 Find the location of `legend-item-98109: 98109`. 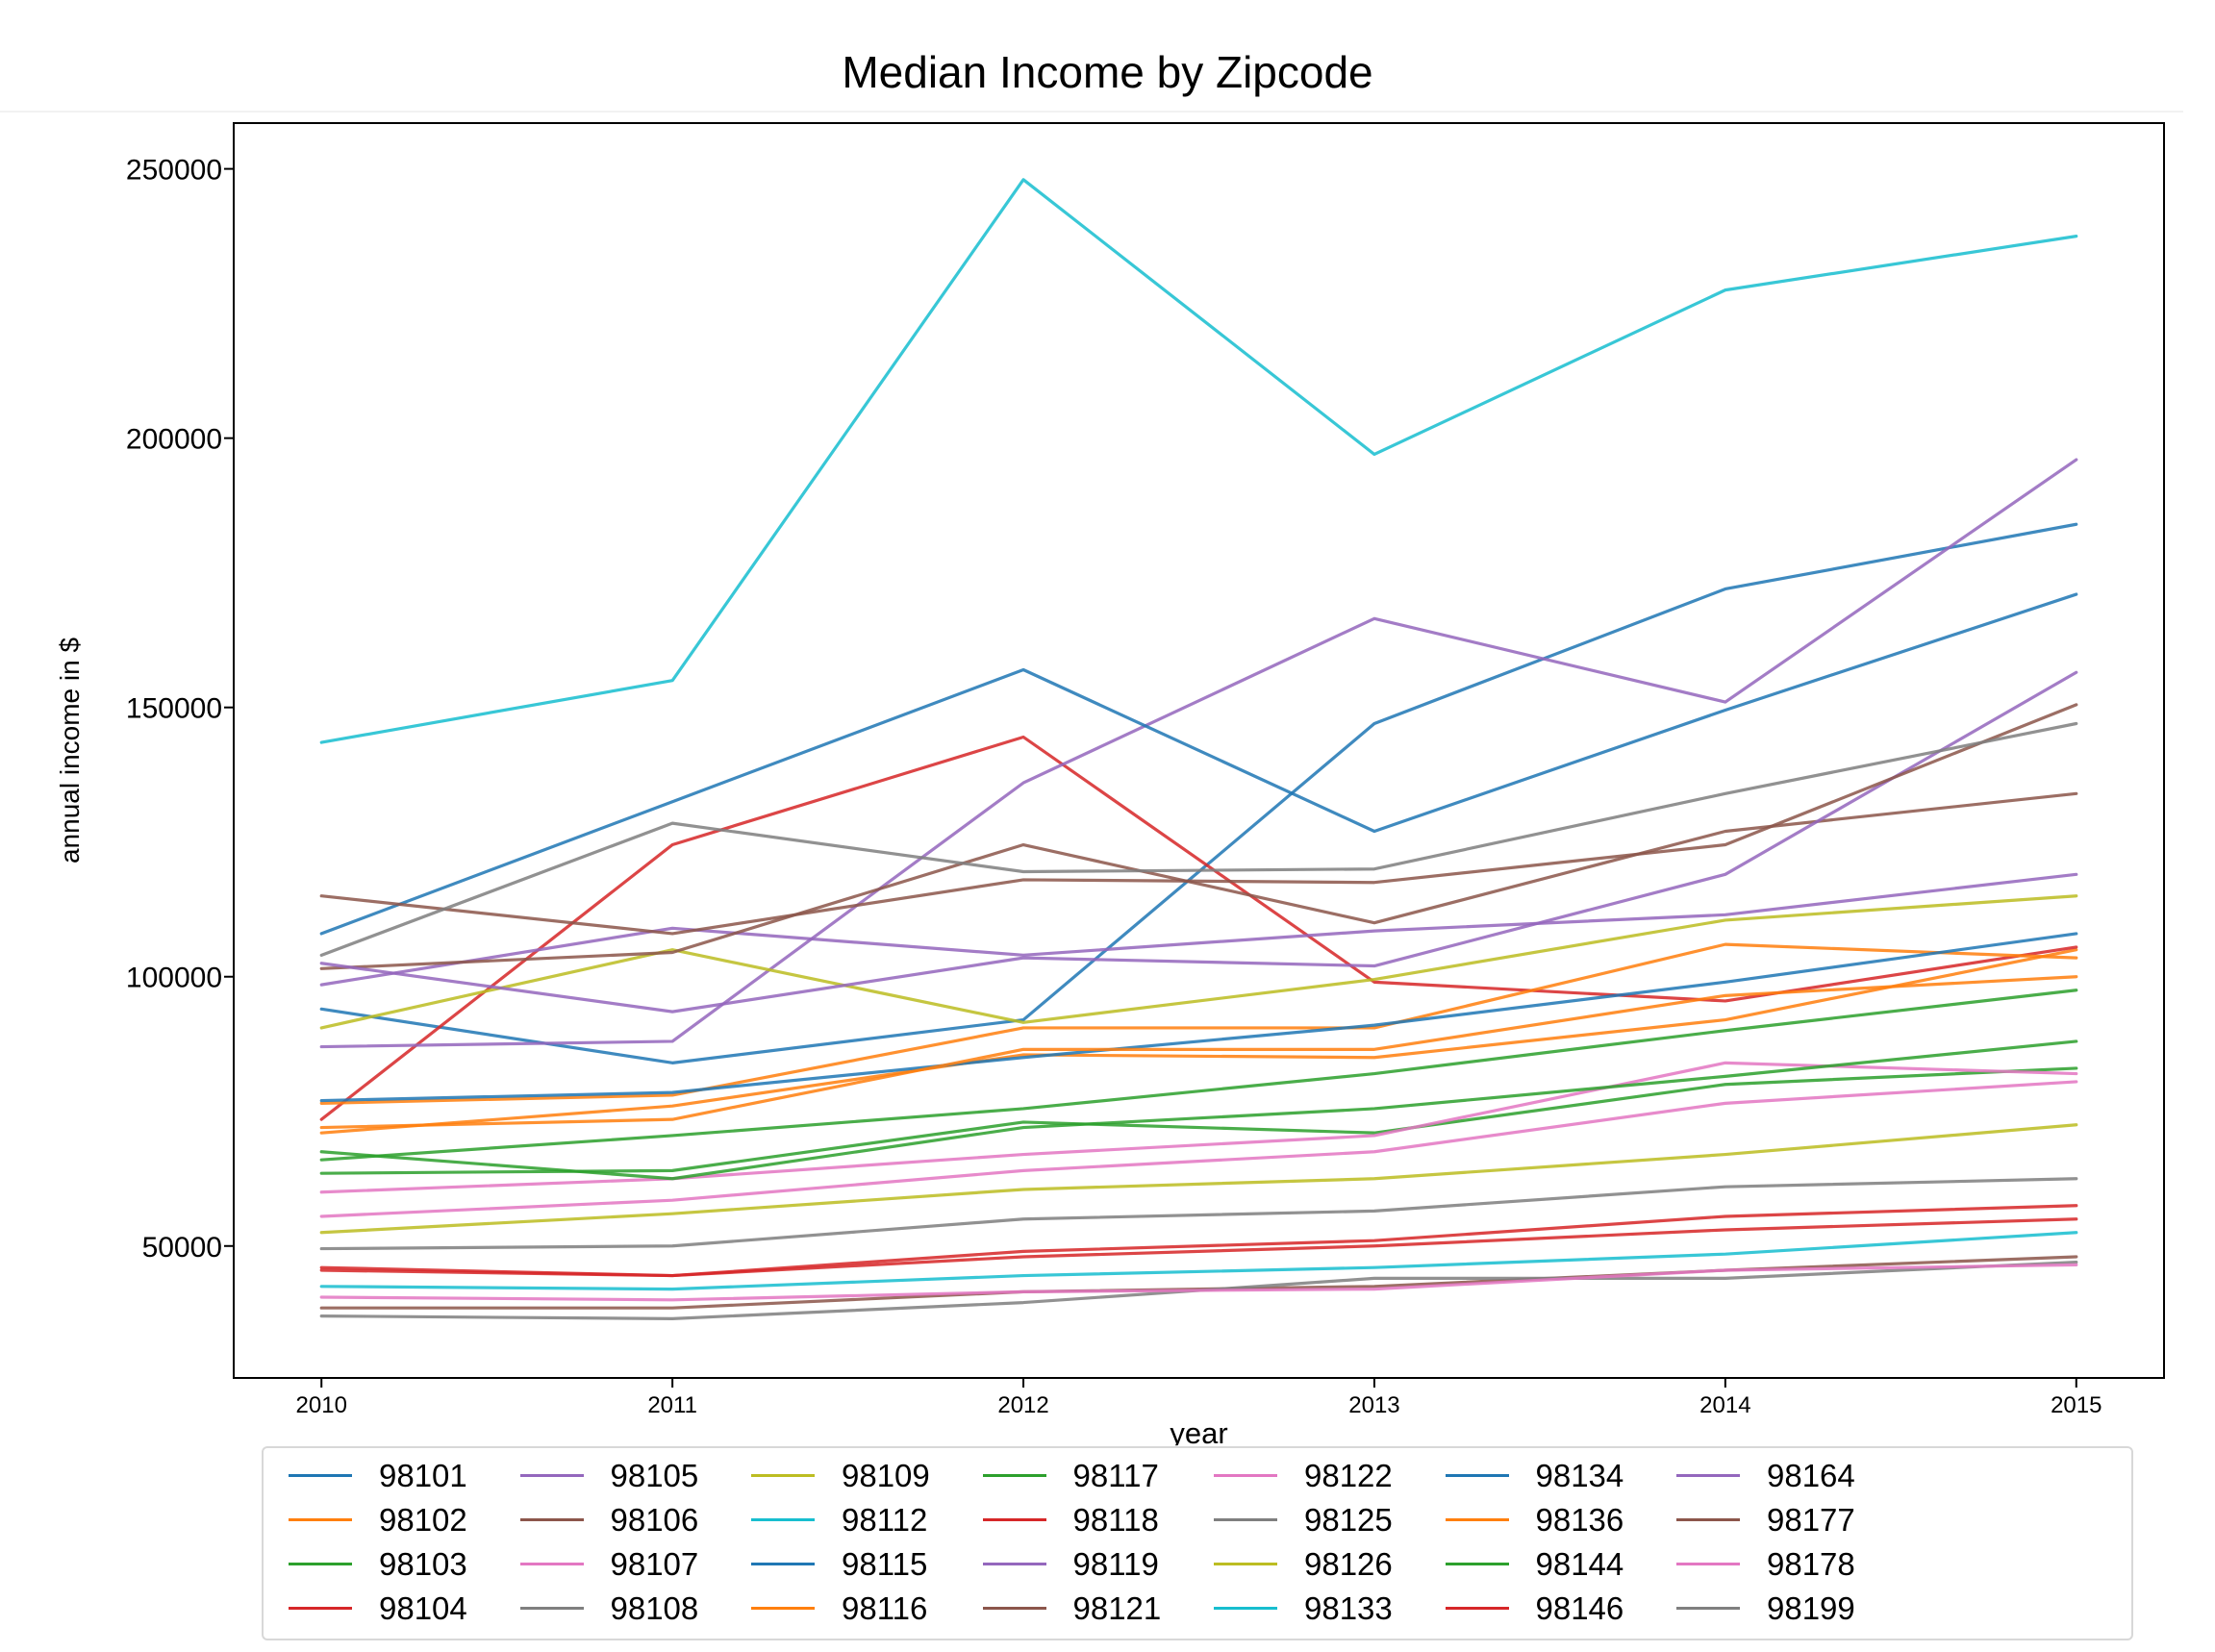

legend-item-98109: 98109 is located at coordinates (850, 1475).